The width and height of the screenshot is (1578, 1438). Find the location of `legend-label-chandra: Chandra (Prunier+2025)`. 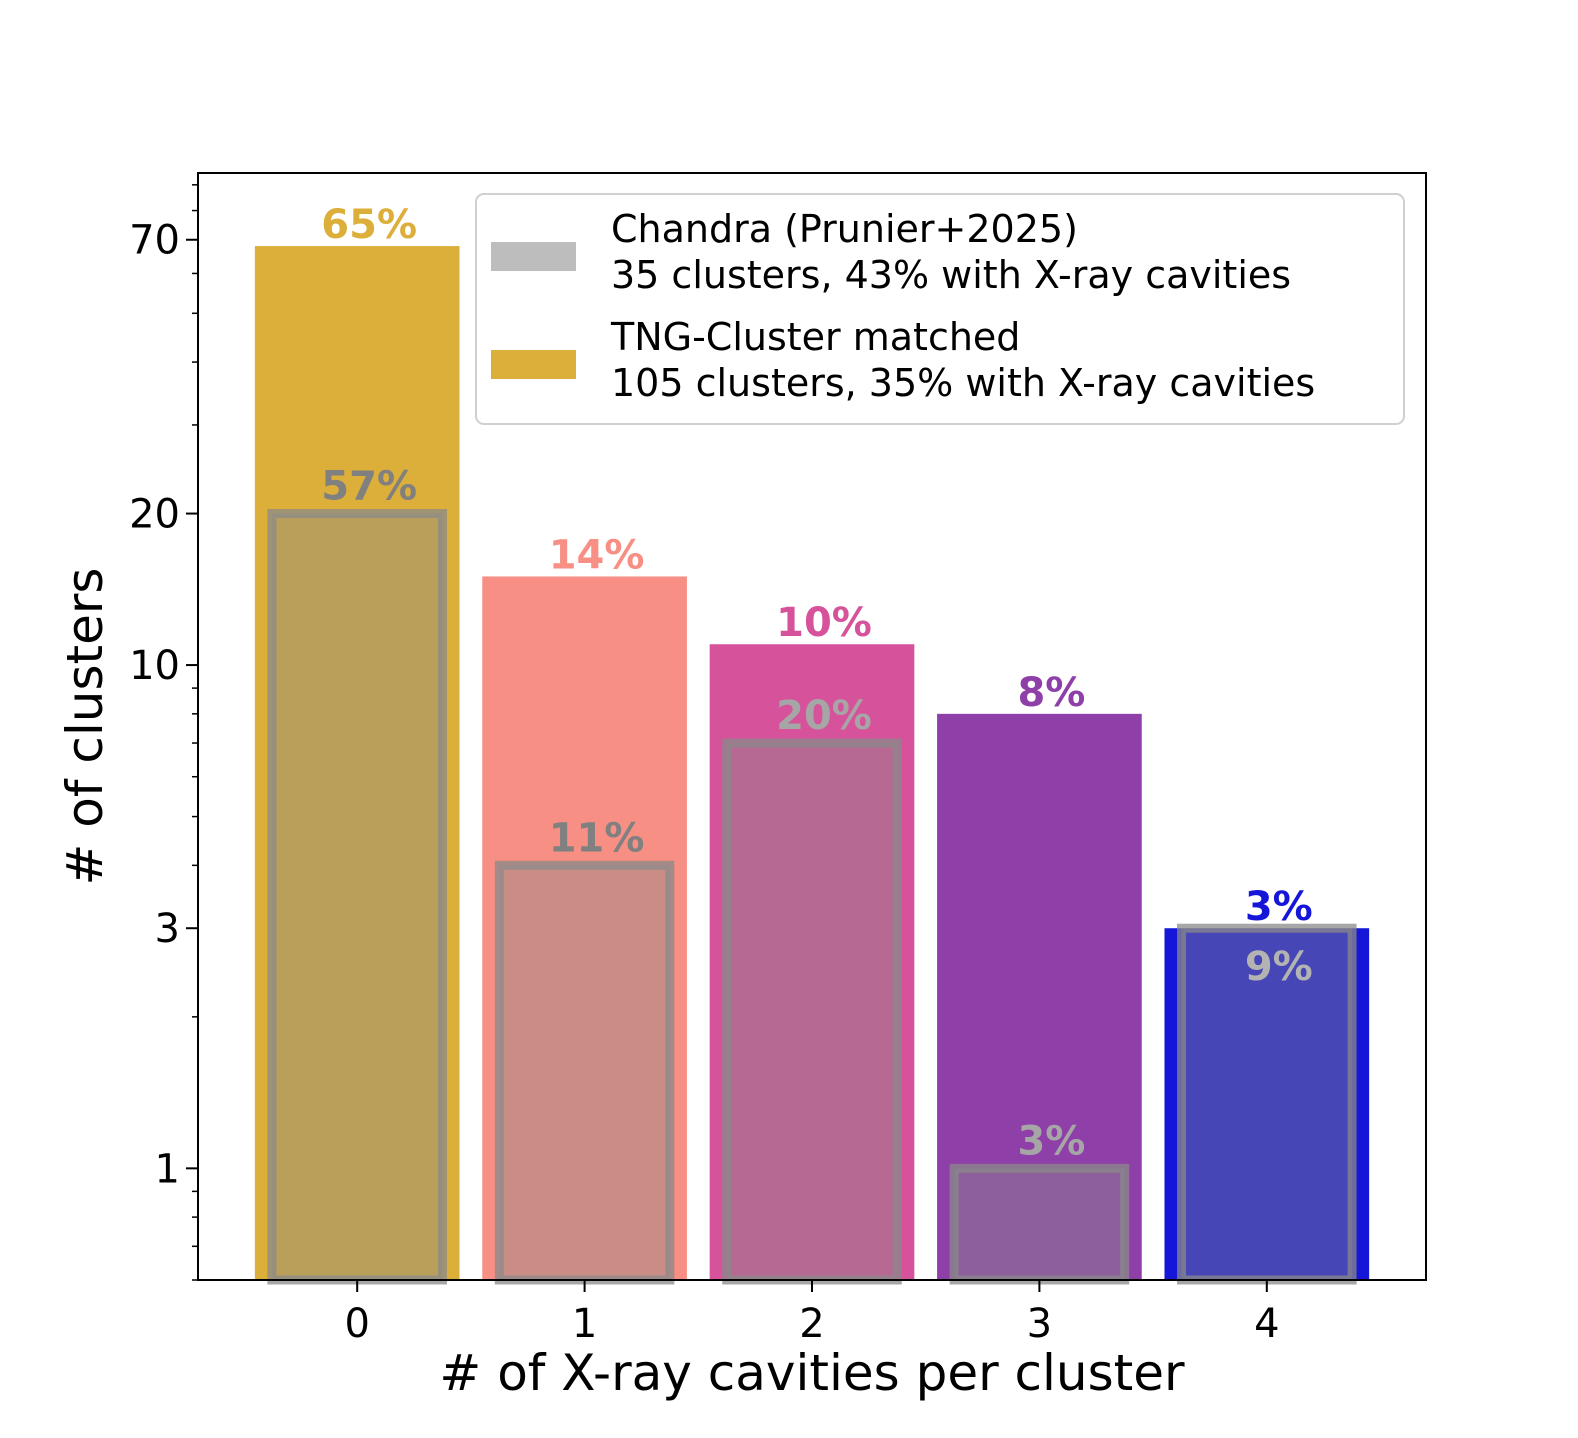

legend-label-chandra: Chandra (Prunier+2025) is located at coordinates (844, 229).